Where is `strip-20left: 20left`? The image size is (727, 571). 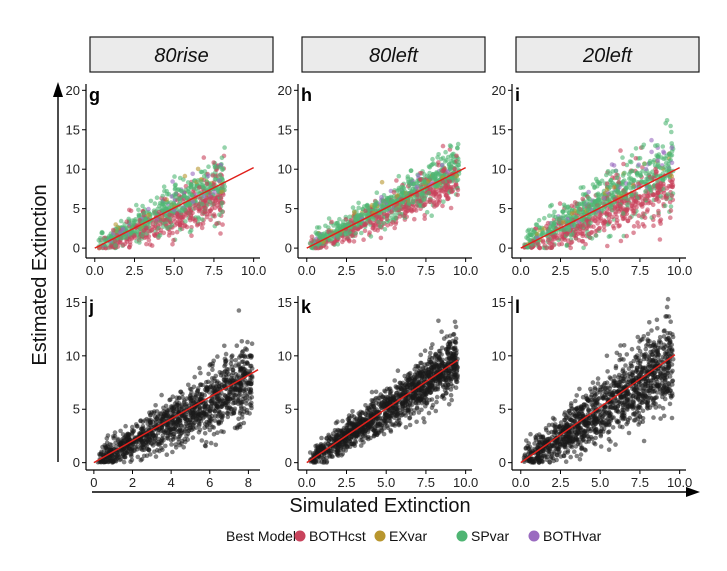 strip-20left: 20left is located at coordinates (607, 54).